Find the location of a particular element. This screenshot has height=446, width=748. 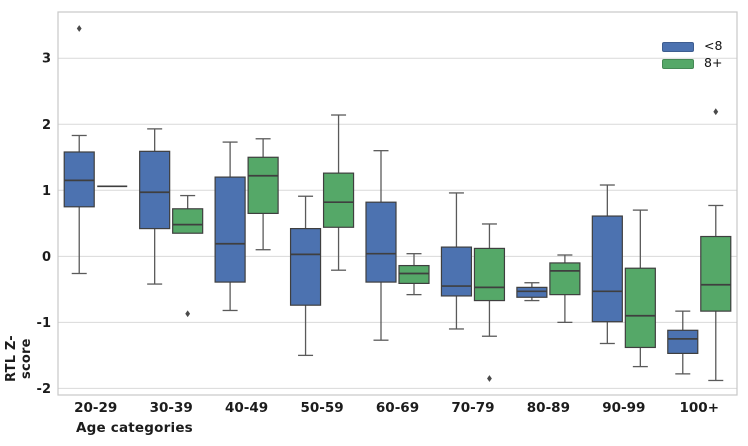

x-axis-title: Age categories is located at coordinates (134, 428).